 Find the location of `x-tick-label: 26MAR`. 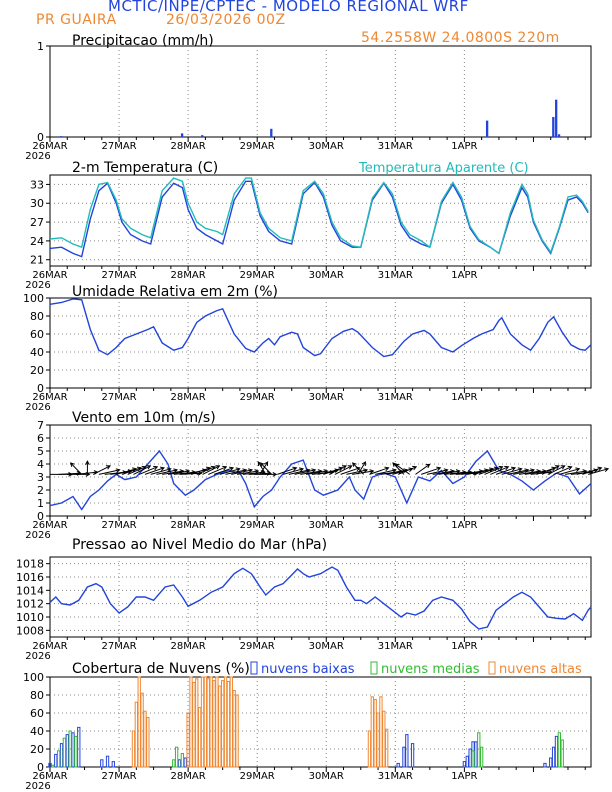

x-tick-label: 26MAR is located at coordinates (49, 646).